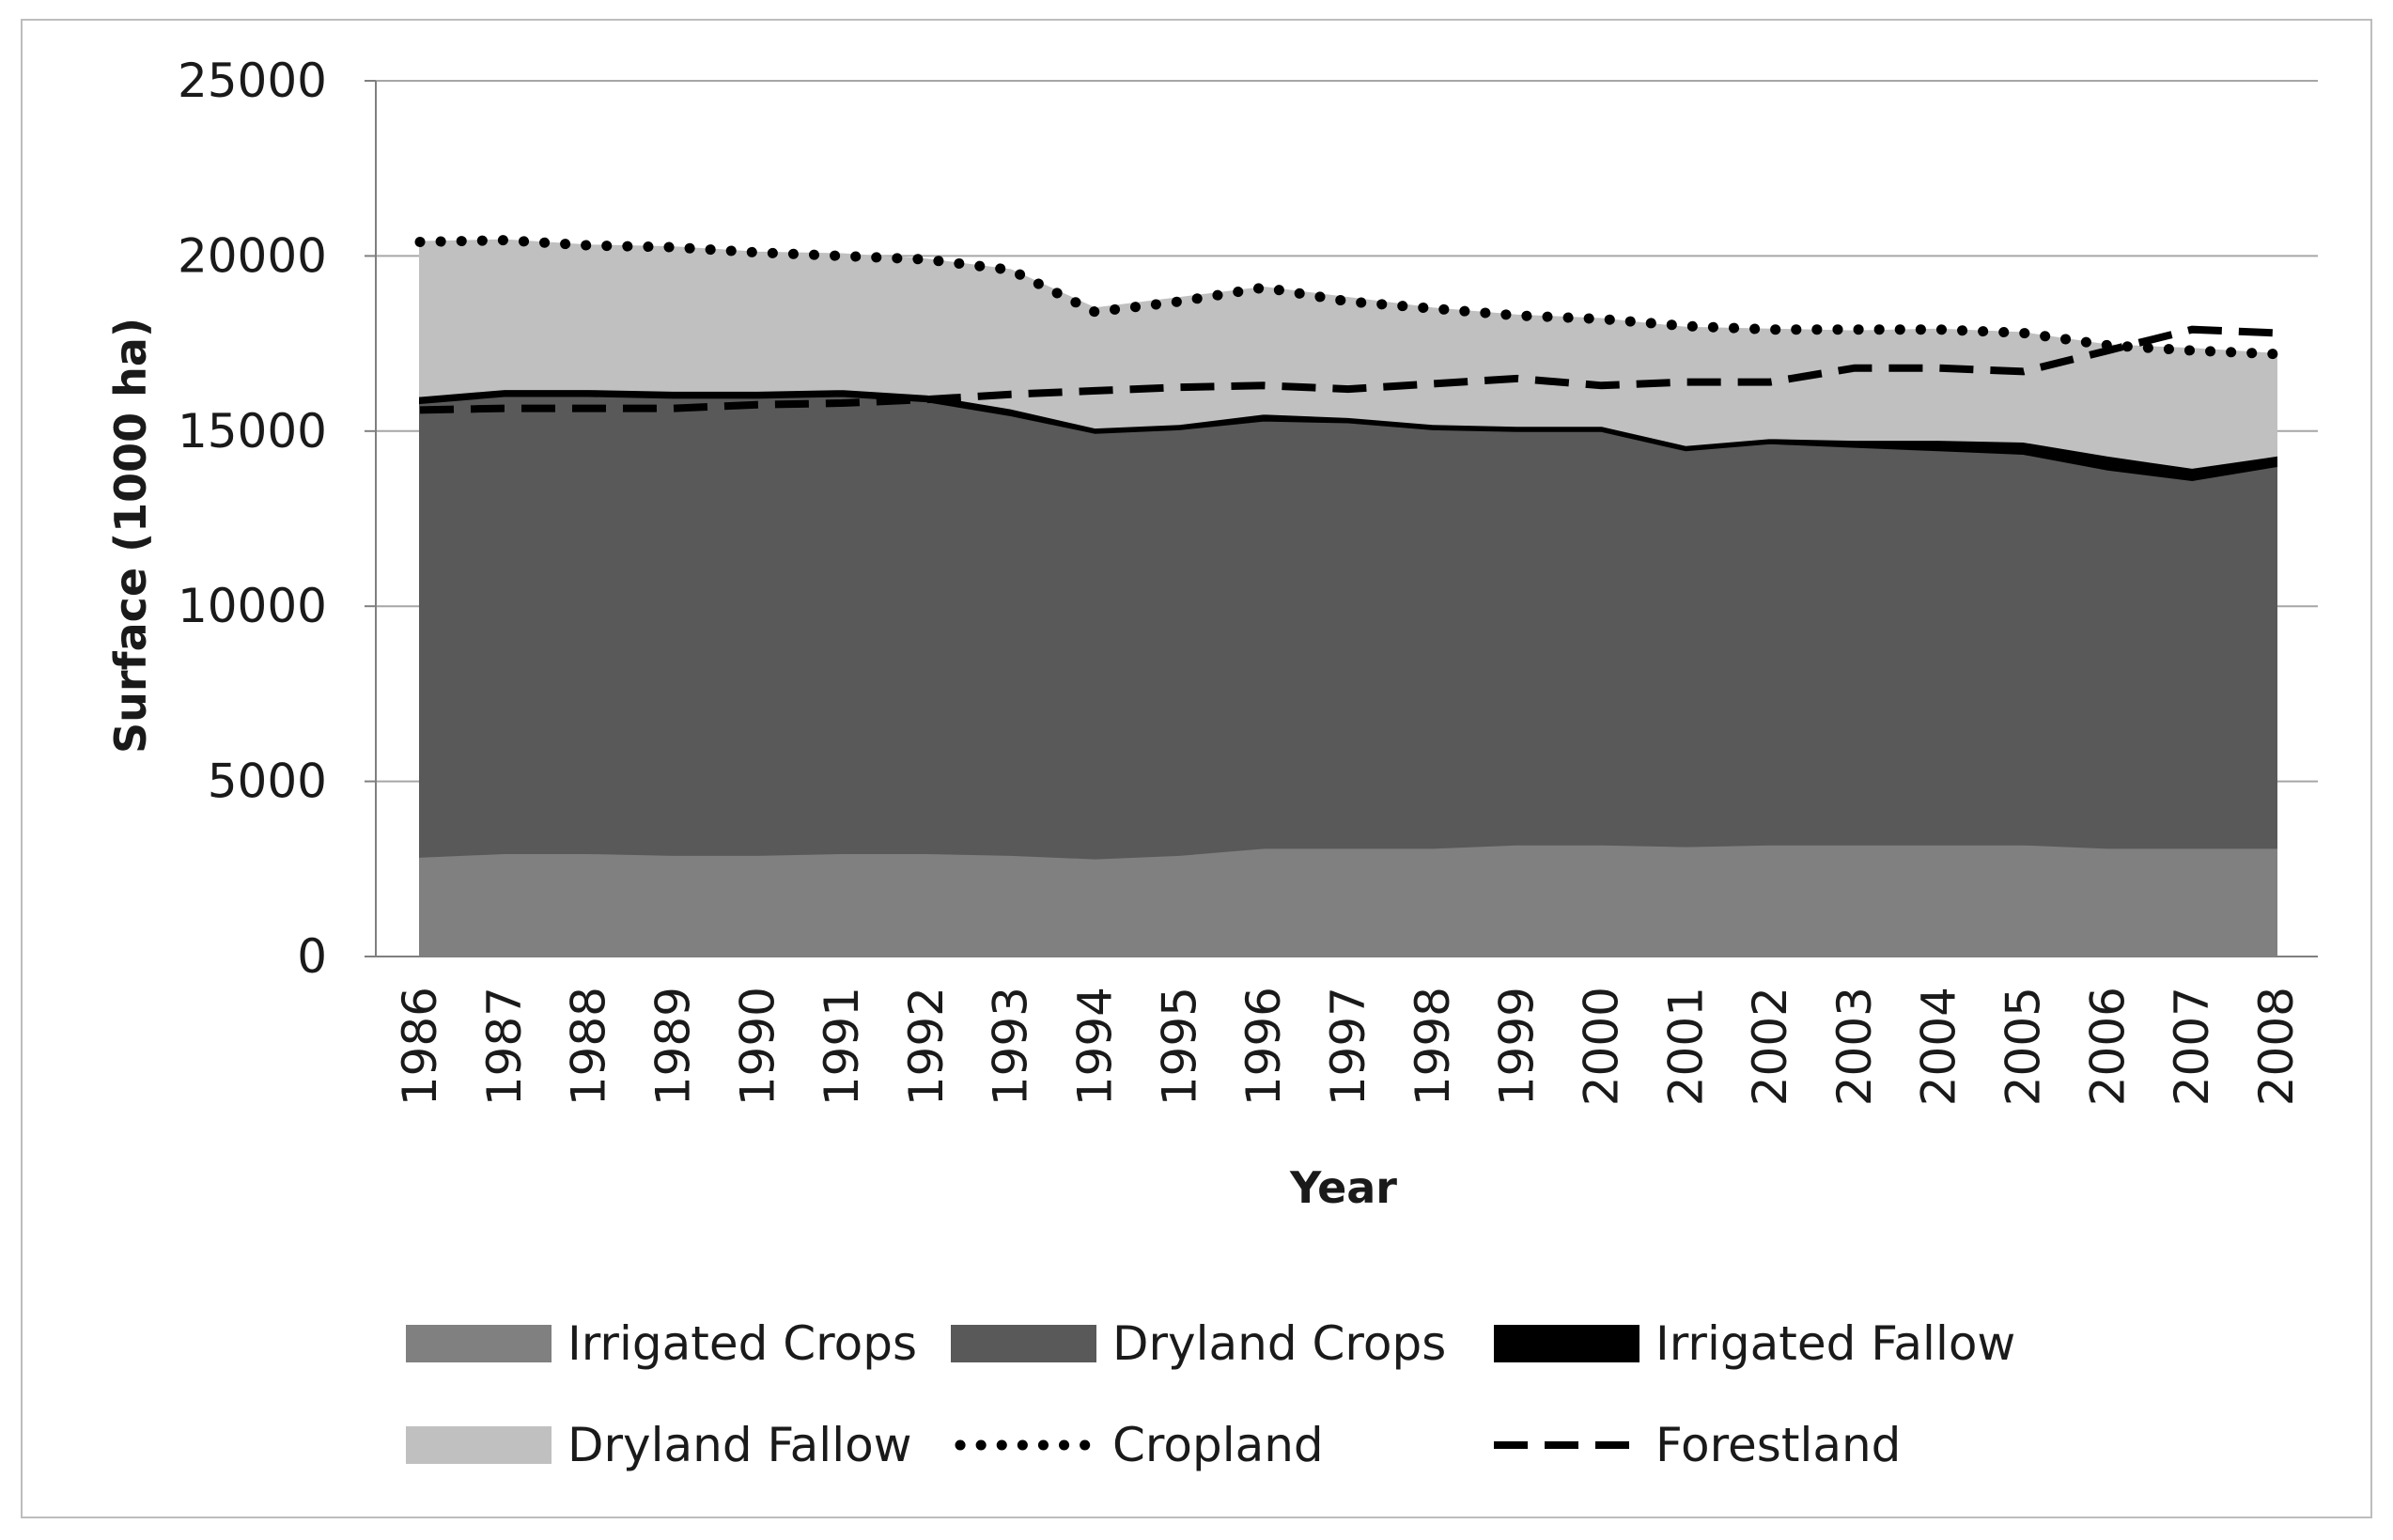 The width and height of the screenshot is (2393, 1540). What do you see at coordinates (253, 431) in the screenshot?
I see `y-tick-label-15000: 15000` at bounding box center [253, 431].